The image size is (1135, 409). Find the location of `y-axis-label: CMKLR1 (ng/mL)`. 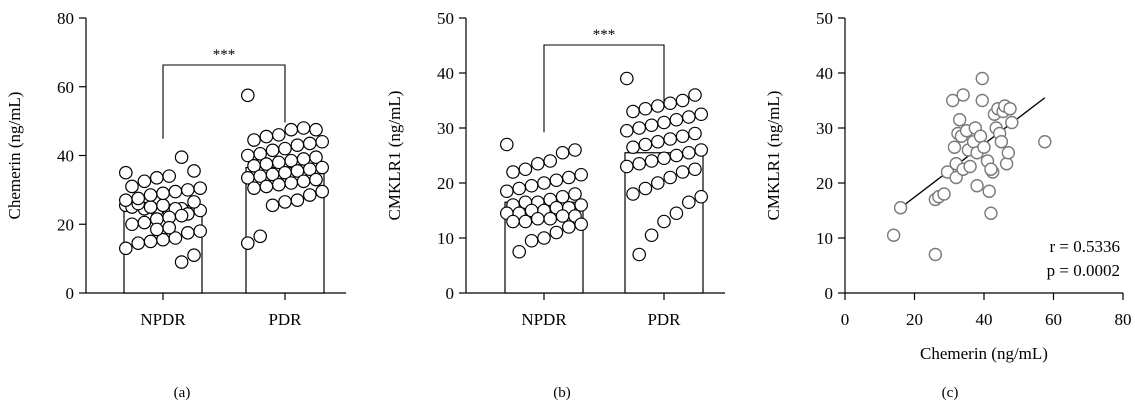

y-axis-label: CMKLR1 (ng/mL) is located at coordinates (394, 156).